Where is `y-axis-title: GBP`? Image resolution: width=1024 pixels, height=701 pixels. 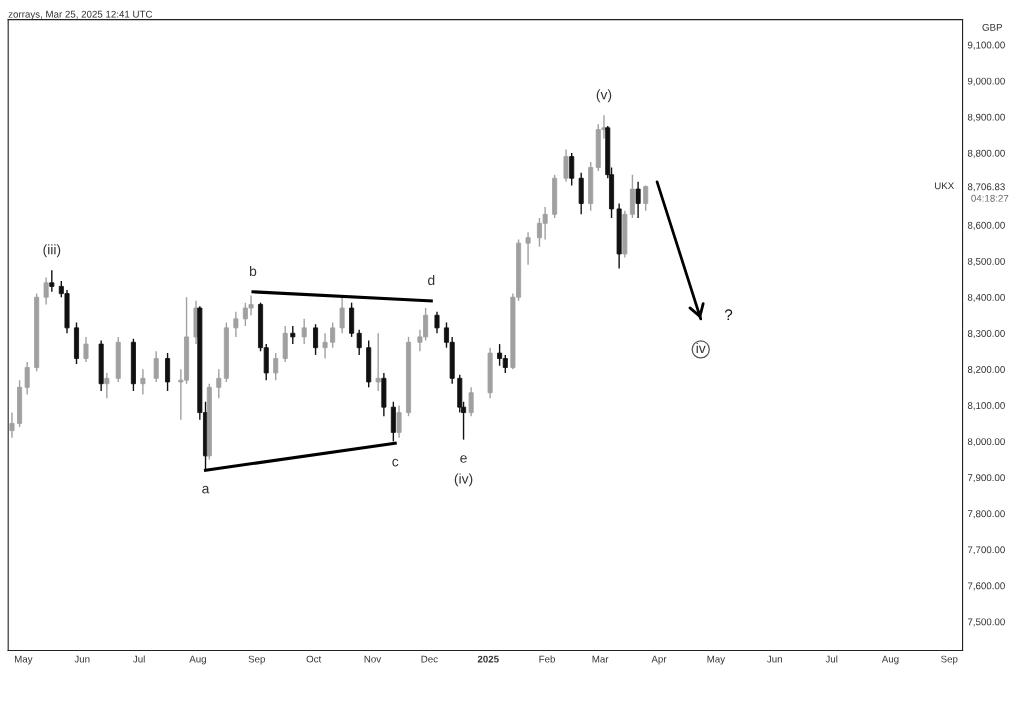 y-axis-title: GBP is located at coordinates (992, 27).